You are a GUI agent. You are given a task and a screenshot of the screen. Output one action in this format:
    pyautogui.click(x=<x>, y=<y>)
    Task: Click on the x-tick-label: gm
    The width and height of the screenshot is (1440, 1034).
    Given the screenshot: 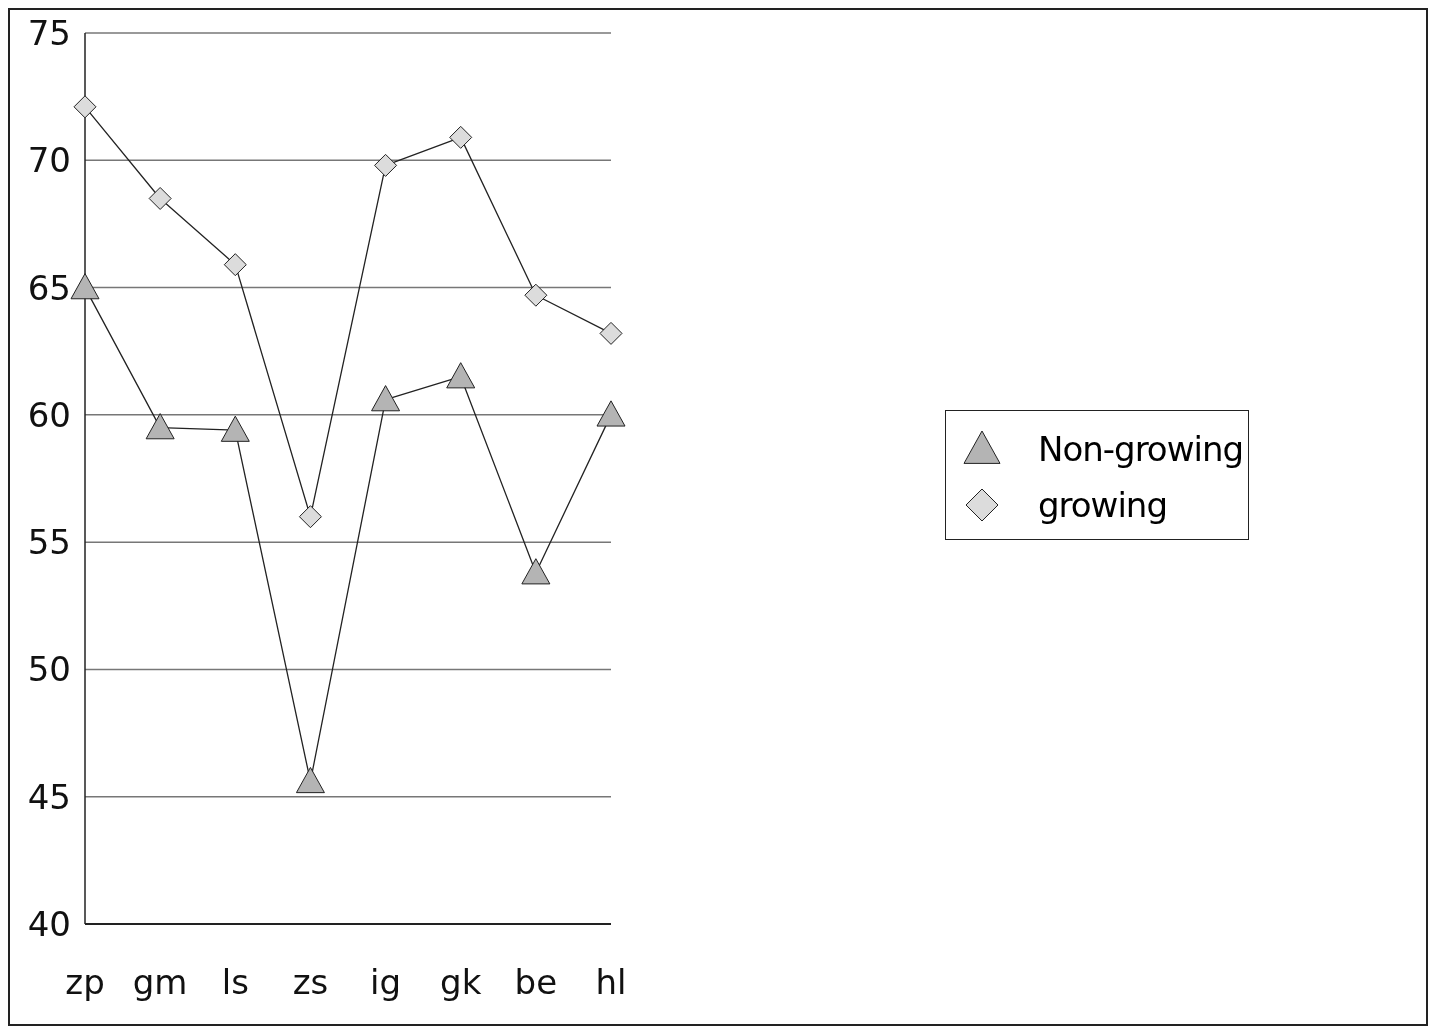 What is the action you would take?
    pyautogui.click(x=160, y=982)
    